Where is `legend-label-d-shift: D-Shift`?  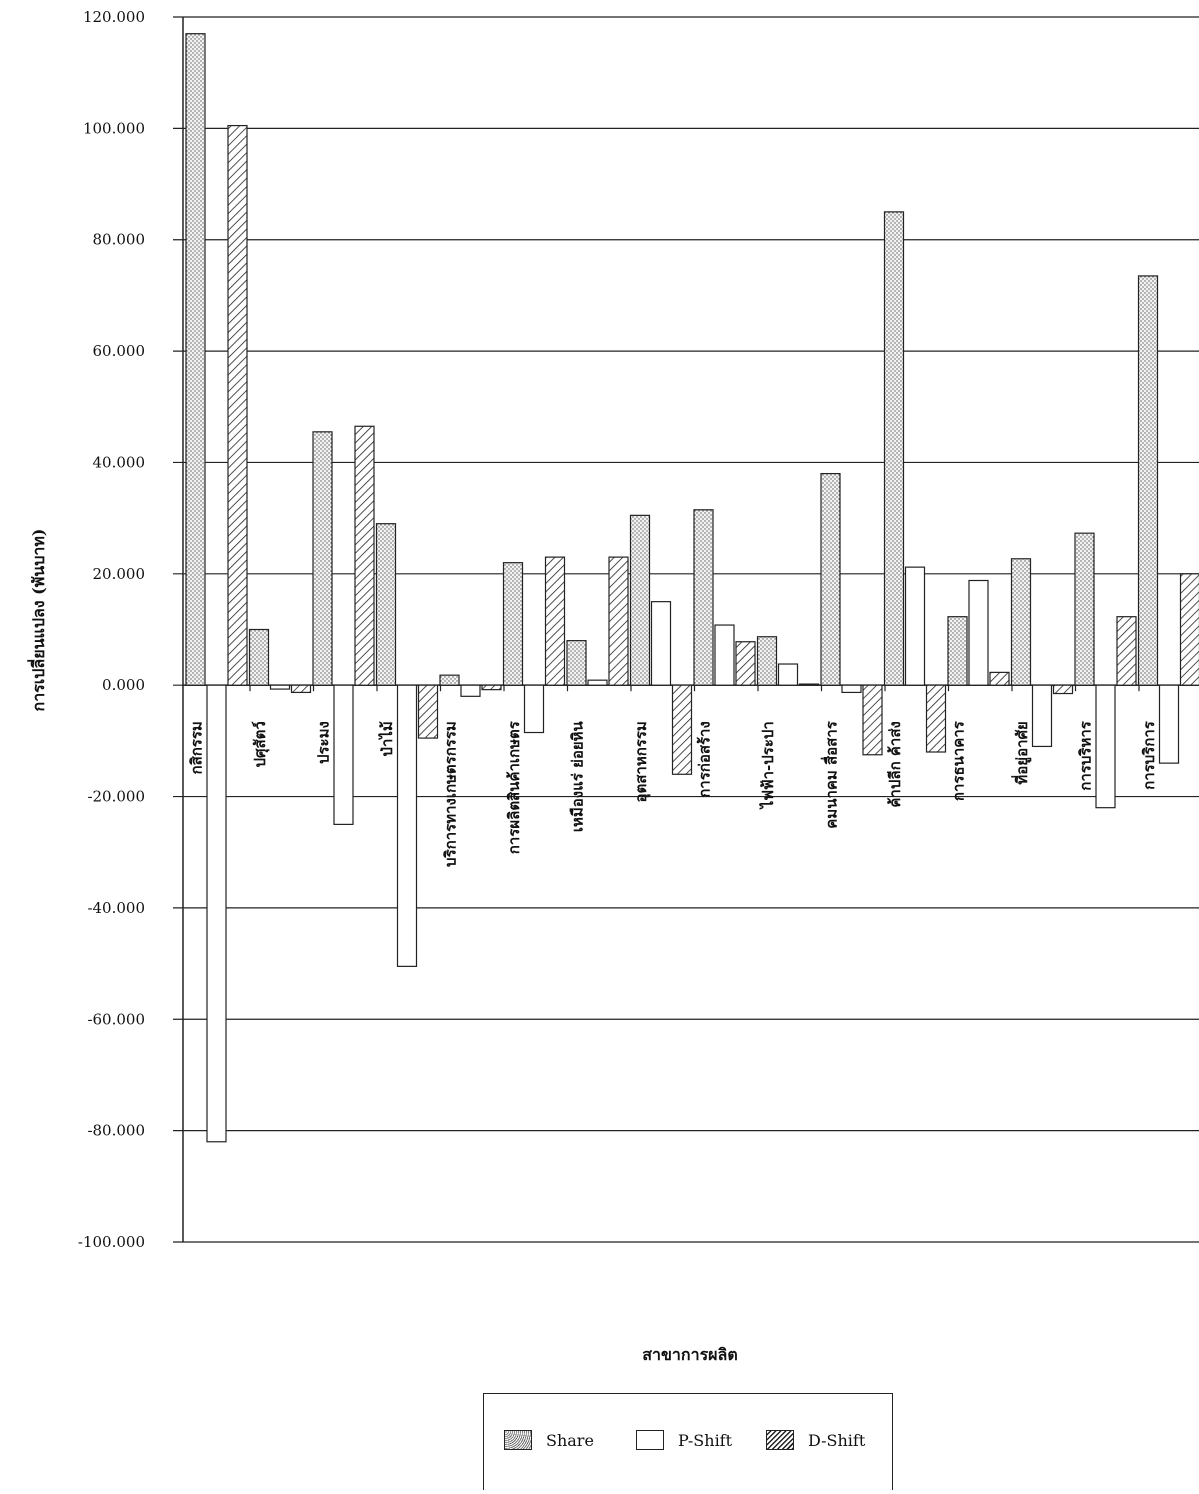 legend-label-d-shift: D-Shift is located at coordinates (836, 1440).